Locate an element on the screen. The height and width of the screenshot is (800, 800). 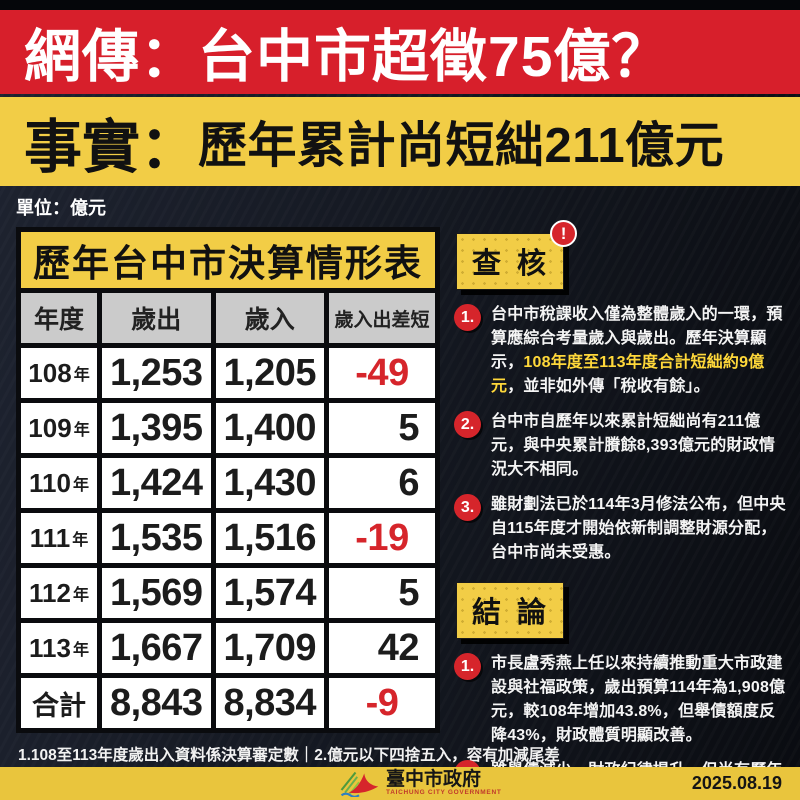
expense-cell: 1,253 is located at coordinates (156, 373).